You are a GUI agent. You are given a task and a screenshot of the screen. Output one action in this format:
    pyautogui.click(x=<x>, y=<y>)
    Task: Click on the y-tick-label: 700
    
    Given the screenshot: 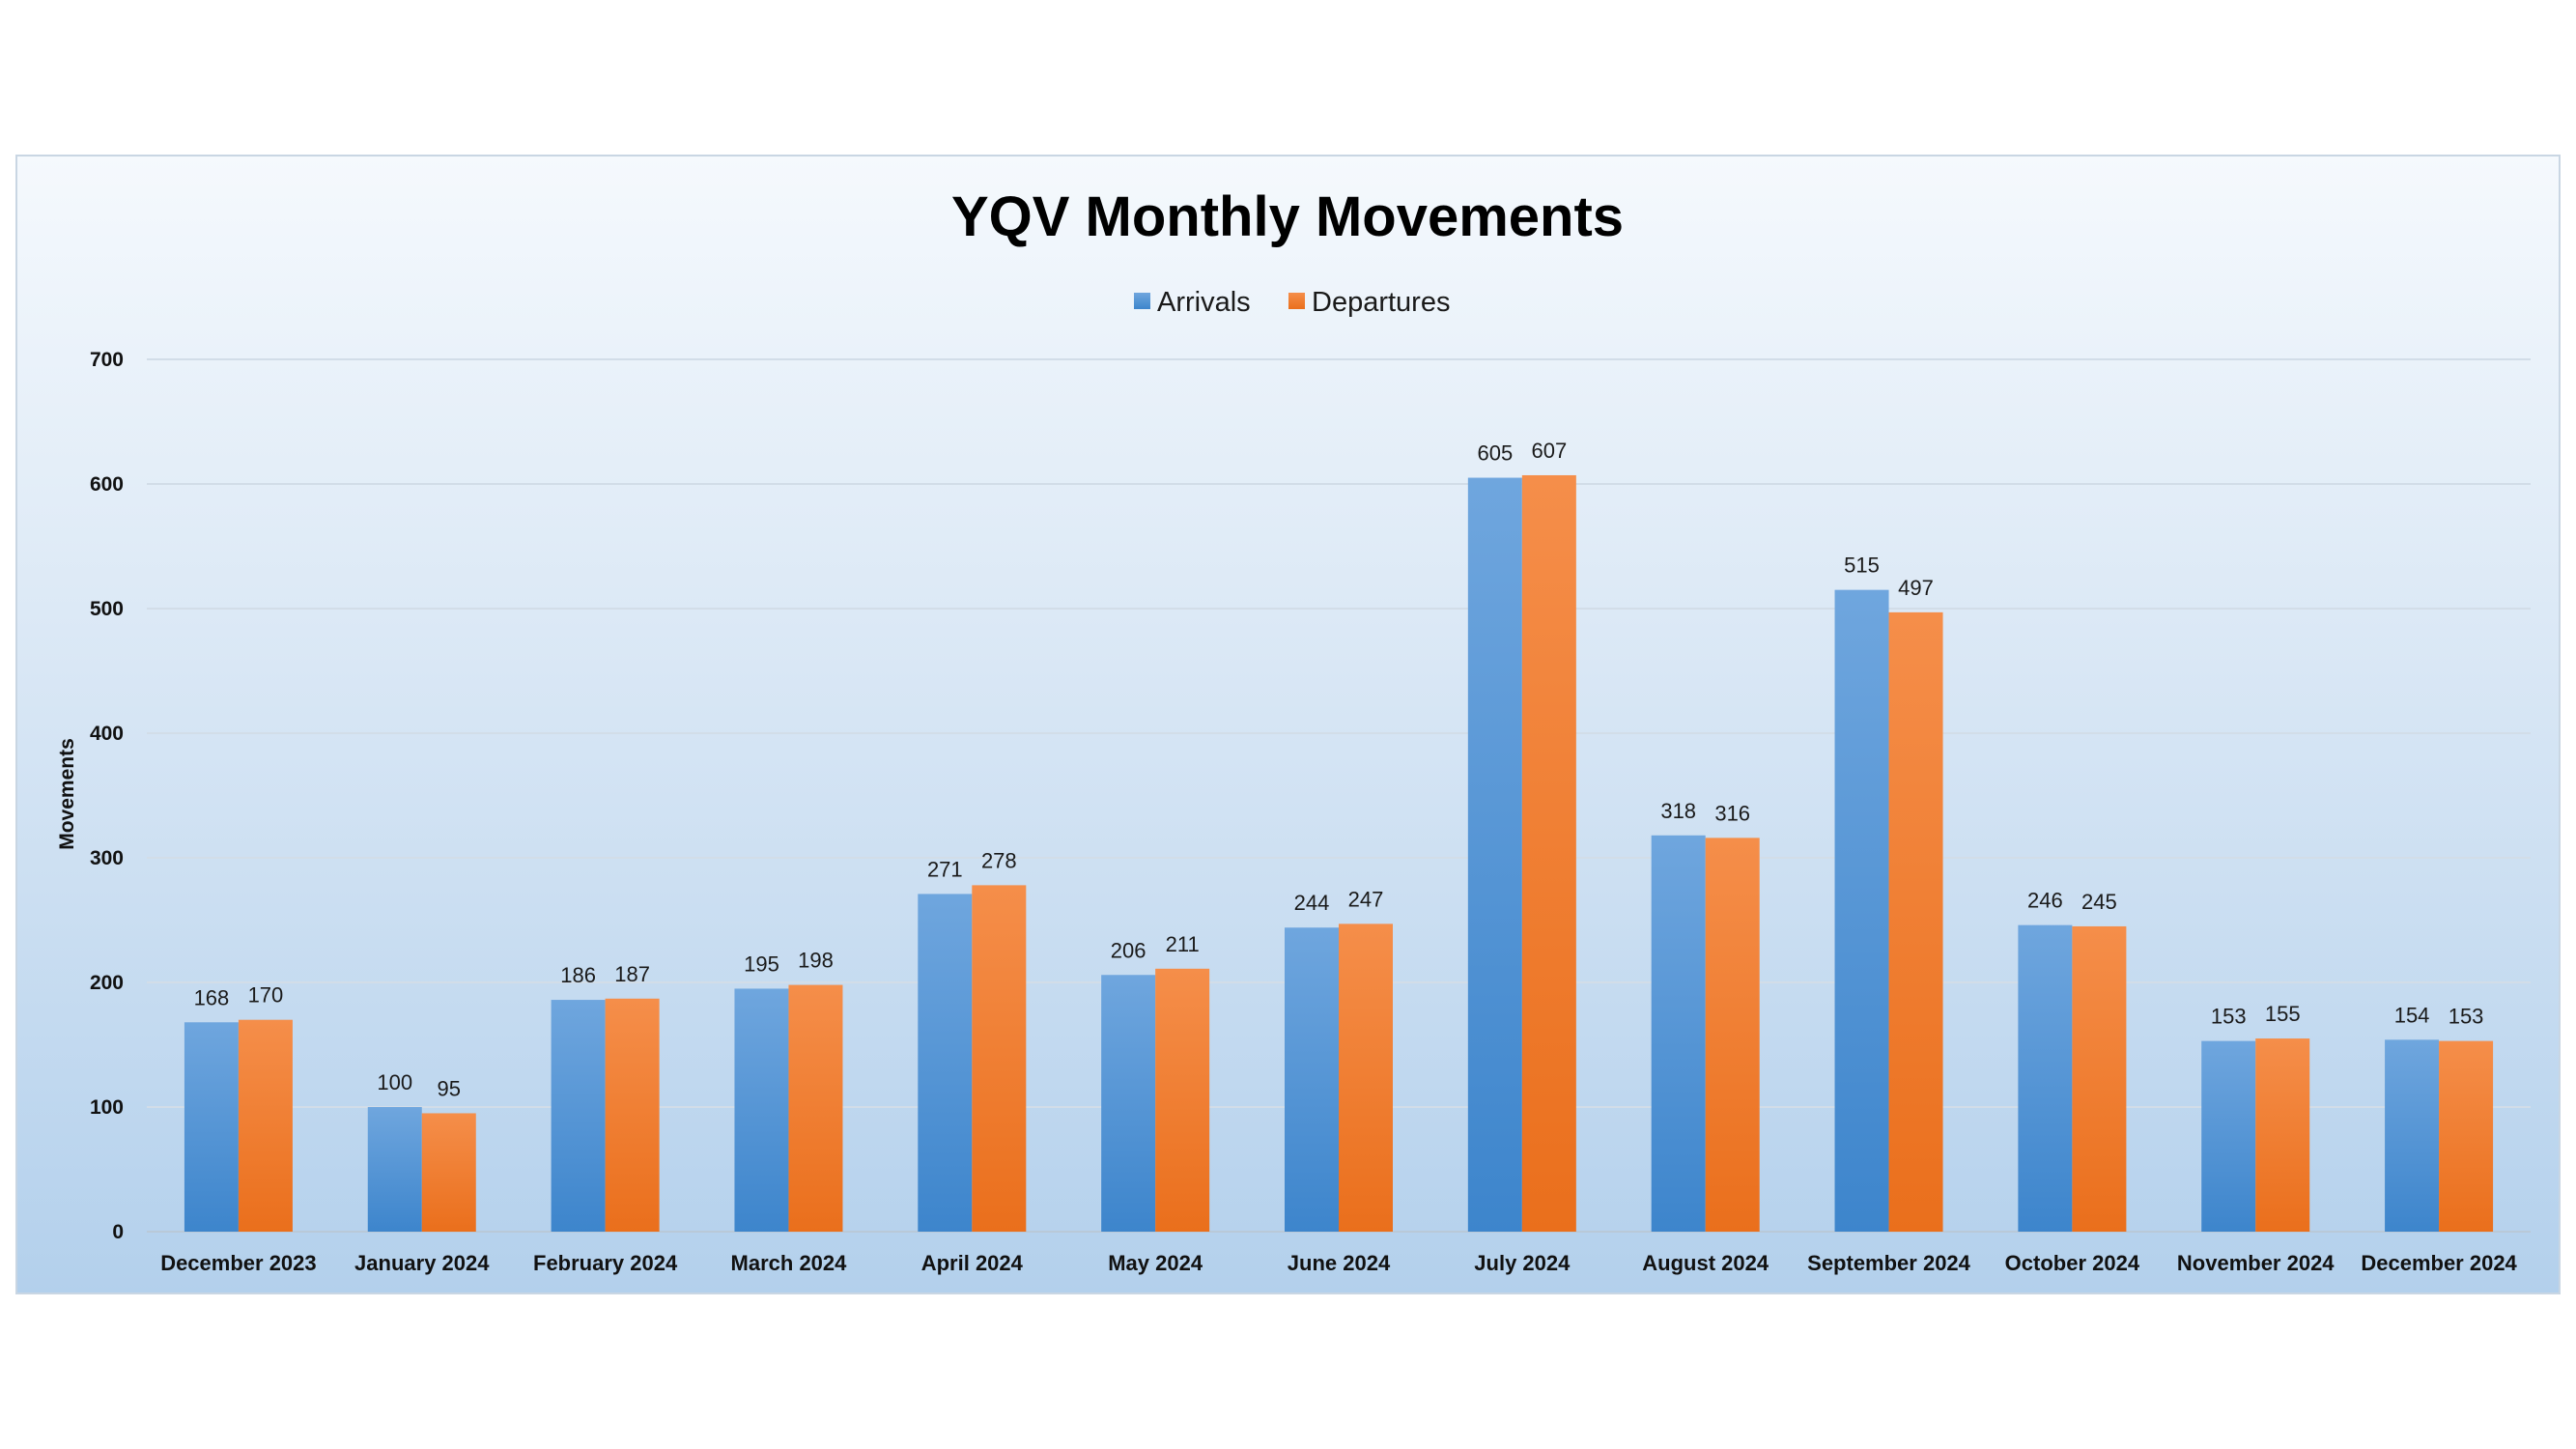 What is the action you would take?
    pyautogui.click(x=107, y=360)
    